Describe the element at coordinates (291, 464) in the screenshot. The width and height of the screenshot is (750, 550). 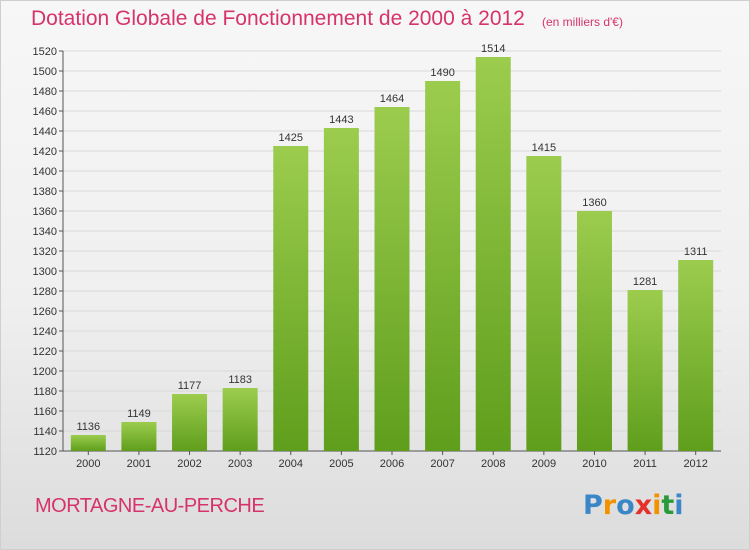
I see `x-tick-label: 2004` at that location.